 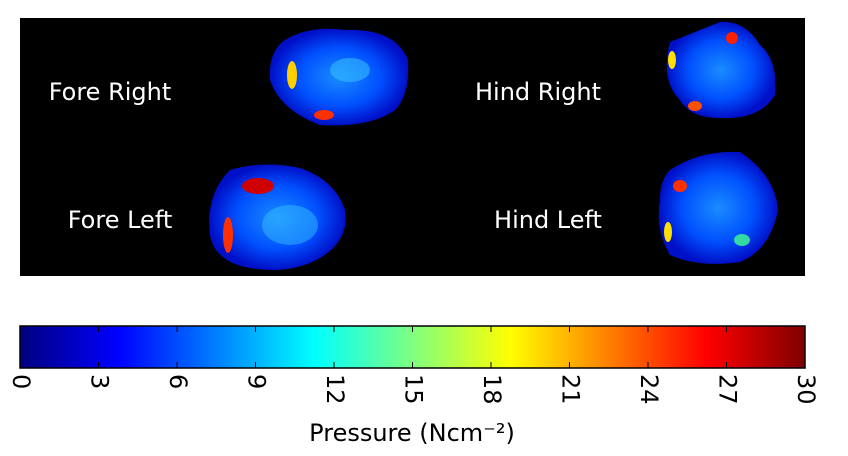 What do you see at coordinates (806, 389) in the screenshot?
I see `tick-label: 30` at bounding box center [806, 389].